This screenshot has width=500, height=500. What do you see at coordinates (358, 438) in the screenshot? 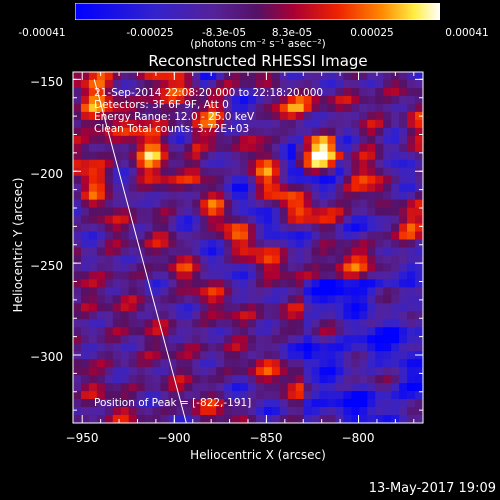
I see `x-tick-label: −800` at bounding box center [358, 438].